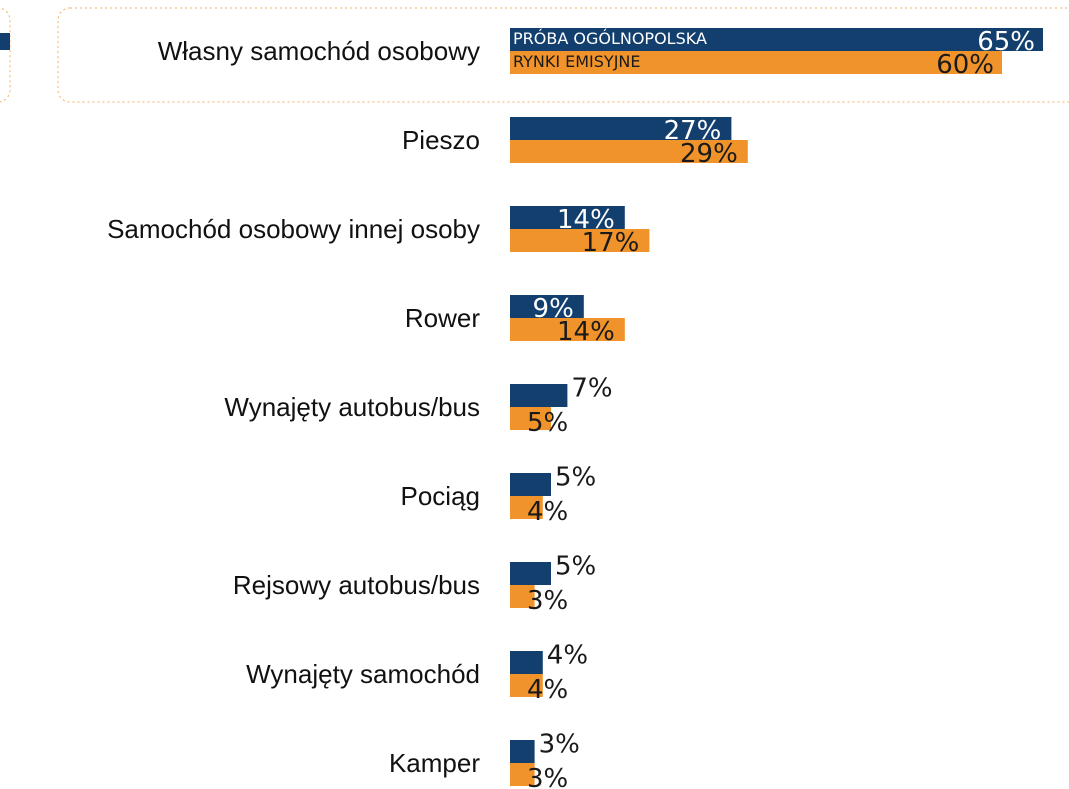 The width and height of the screenshot is (1069, 789). What do you see at coordinates (5, 41) in the screenshot?
I see `legend-swatch` at bounding box center [5, 41].